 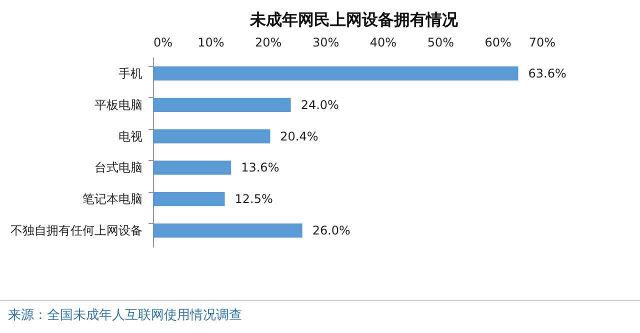 I want to click on source-note: 来源：全国未成年人互联网使用情况调查, so click(x=125, y=315).